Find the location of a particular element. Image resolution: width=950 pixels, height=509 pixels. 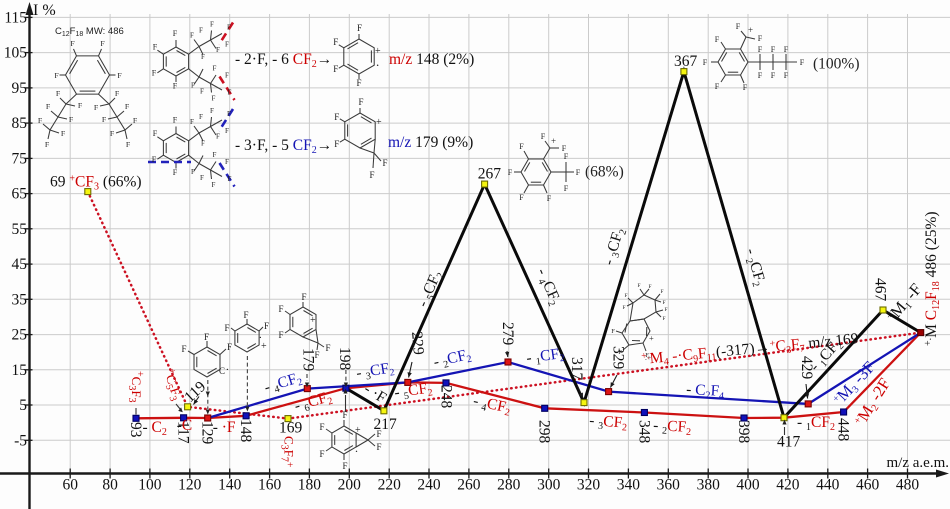

svg-text: - 6CF2 is located at coordinates (313, 402).